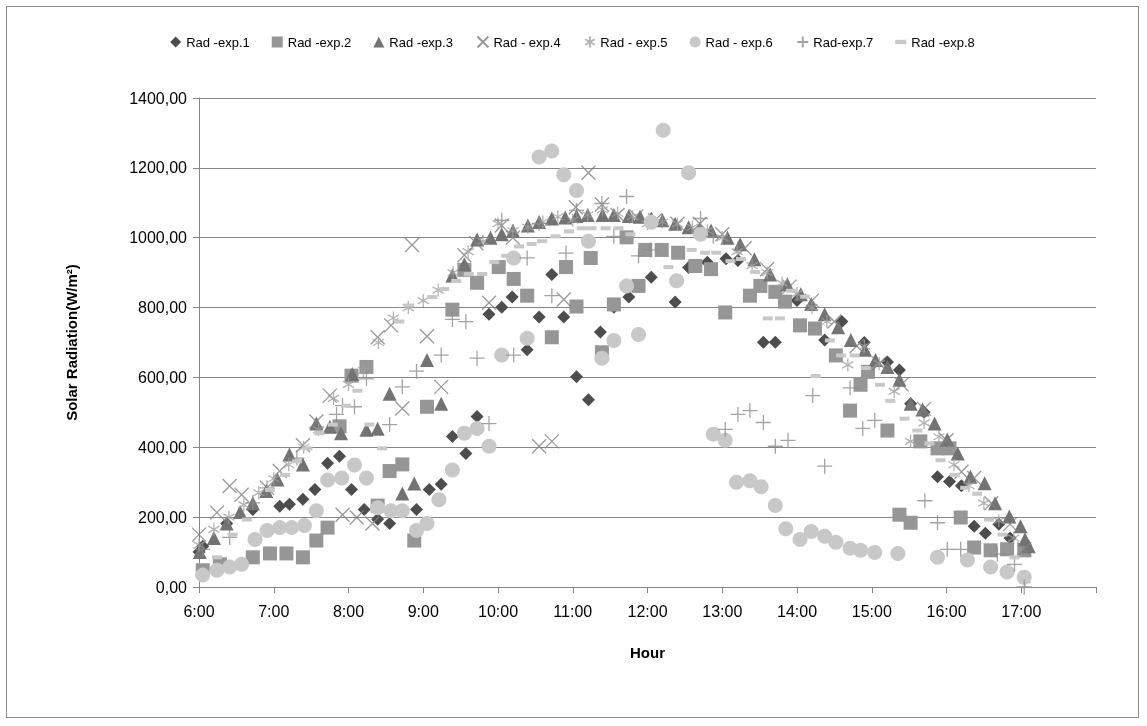  I want to click on x-tick-label: 9:00, so click(423, 611).